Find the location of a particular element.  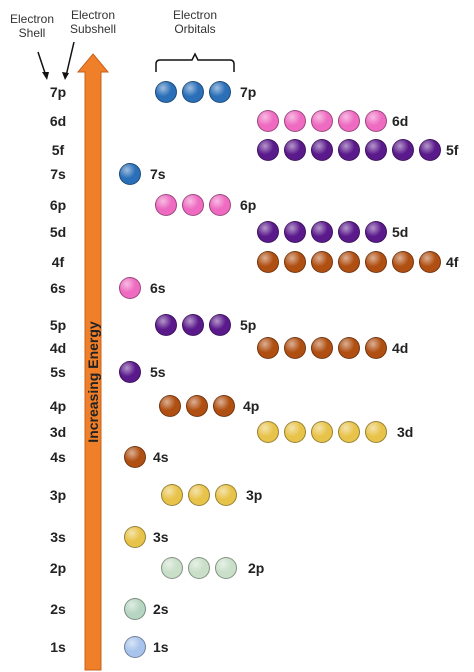

energy-level-2p: 2p is located at coordinates (58, 568).